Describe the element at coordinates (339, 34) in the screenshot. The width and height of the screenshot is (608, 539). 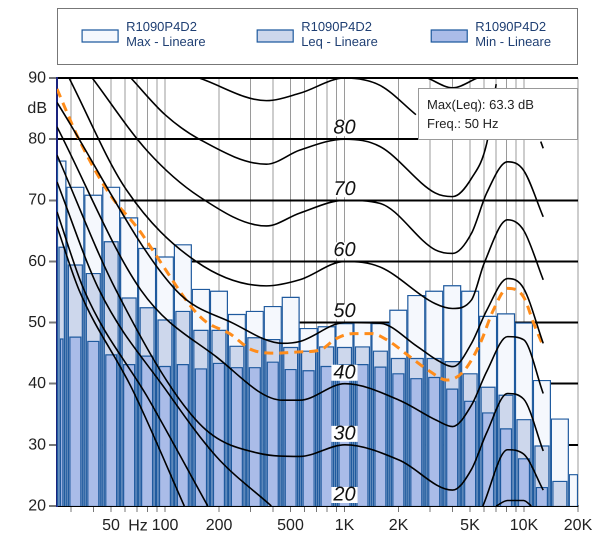
I see `legend-label: R1090P4D2 Leq - Lineare` at that location.